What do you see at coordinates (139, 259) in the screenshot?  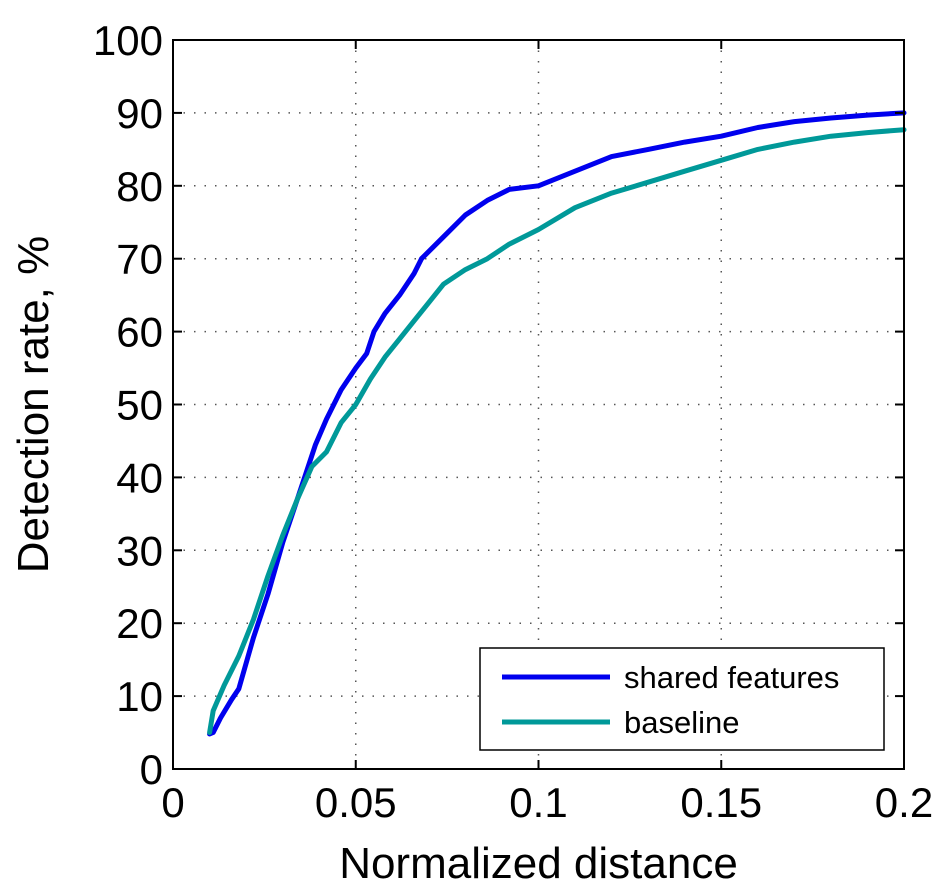 I see `y-tick-label: 70` at bounding box center [139, 259].